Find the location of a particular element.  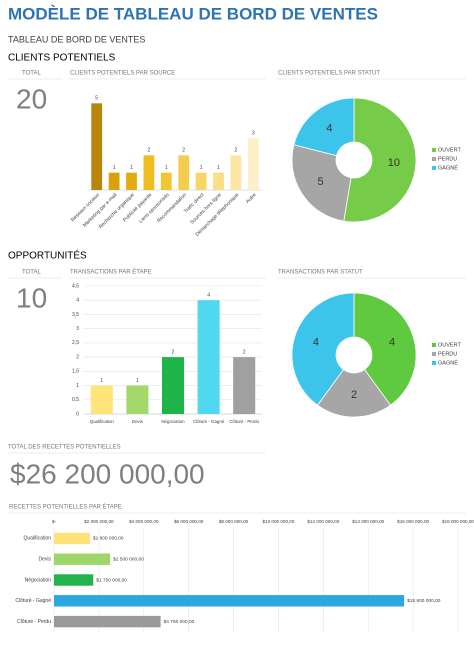

slice-label: 2 is located at coordinates (354, 395).